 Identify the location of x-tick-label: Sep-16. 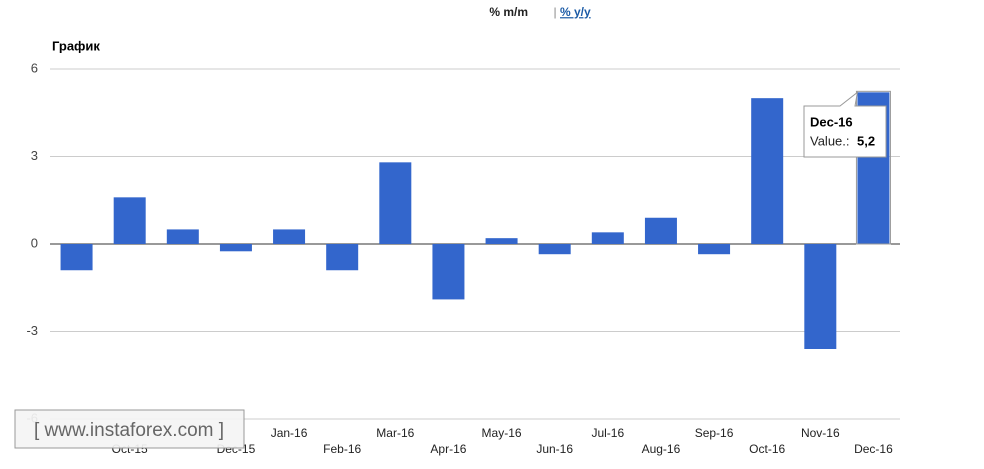
(714, 433).